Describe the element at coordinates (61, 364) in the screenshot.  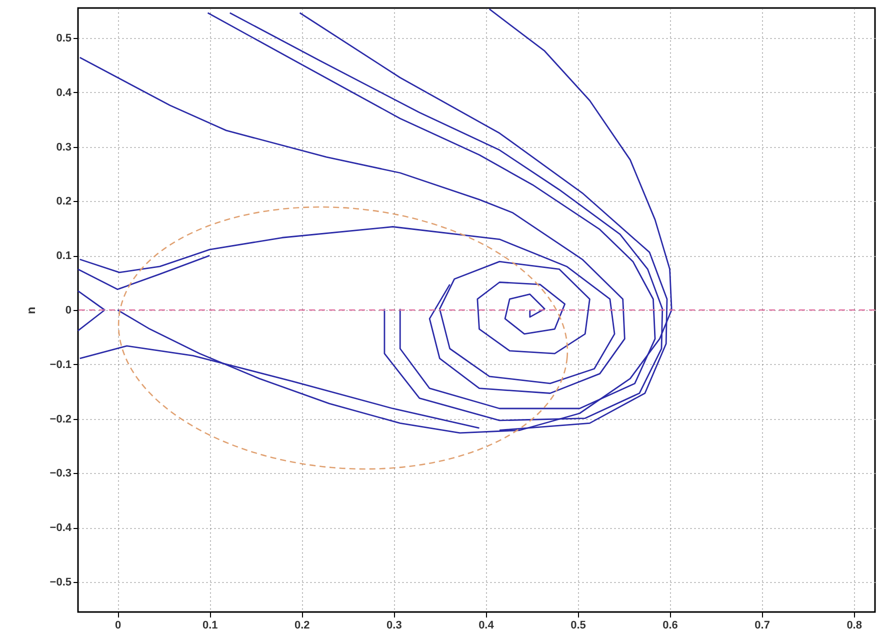
I see `y-tick-label: −0.1` at that location.